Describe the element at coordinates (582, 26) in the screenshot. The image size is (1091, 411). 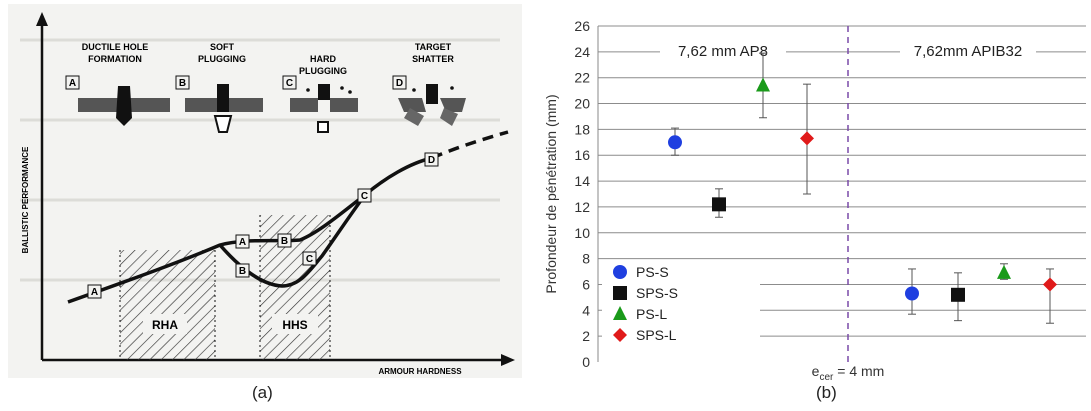
I see `y-tick-label: 26` at that location.